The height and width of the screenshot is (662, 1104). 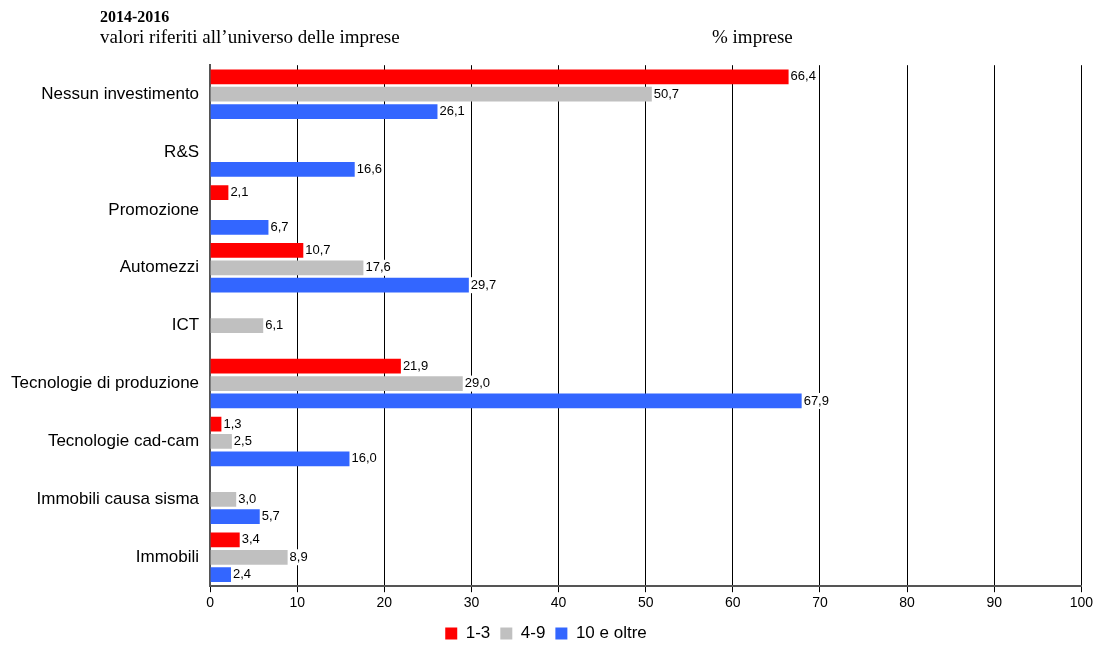 What do you see at coordinates (364, 458) in the screenshot?
I see `data-label: 16,0` at bounding box center [364, 458].